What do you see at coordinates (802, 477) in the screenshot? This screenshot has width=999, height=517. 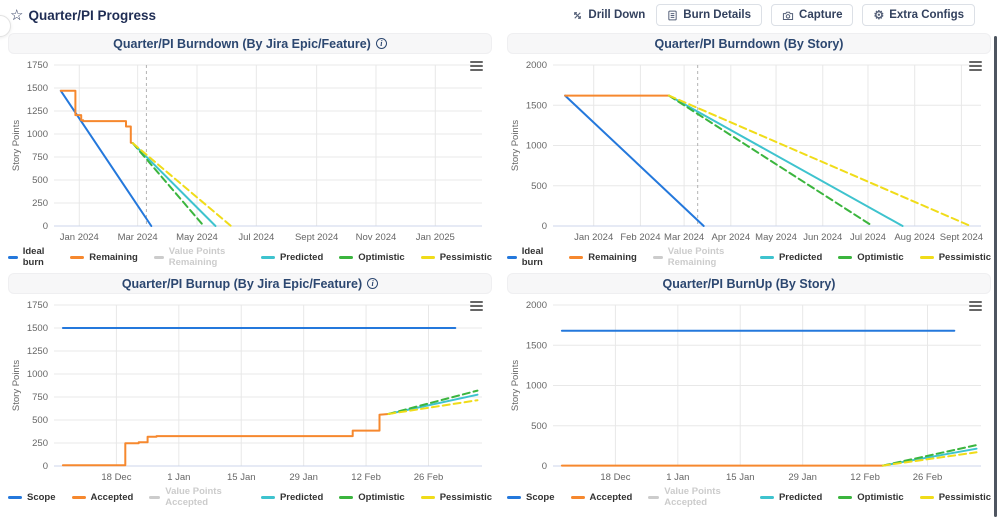 I see `x-tick-label: 29 Jan` at bounding box center [802, 477].